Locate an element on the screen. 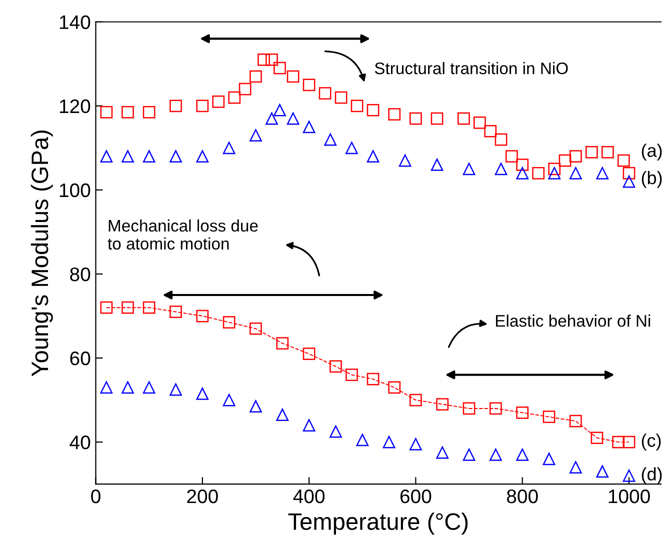 The height and width of the screenshot is (547, 665). x-tick-label: 400 is located at coordinates (309, 496).